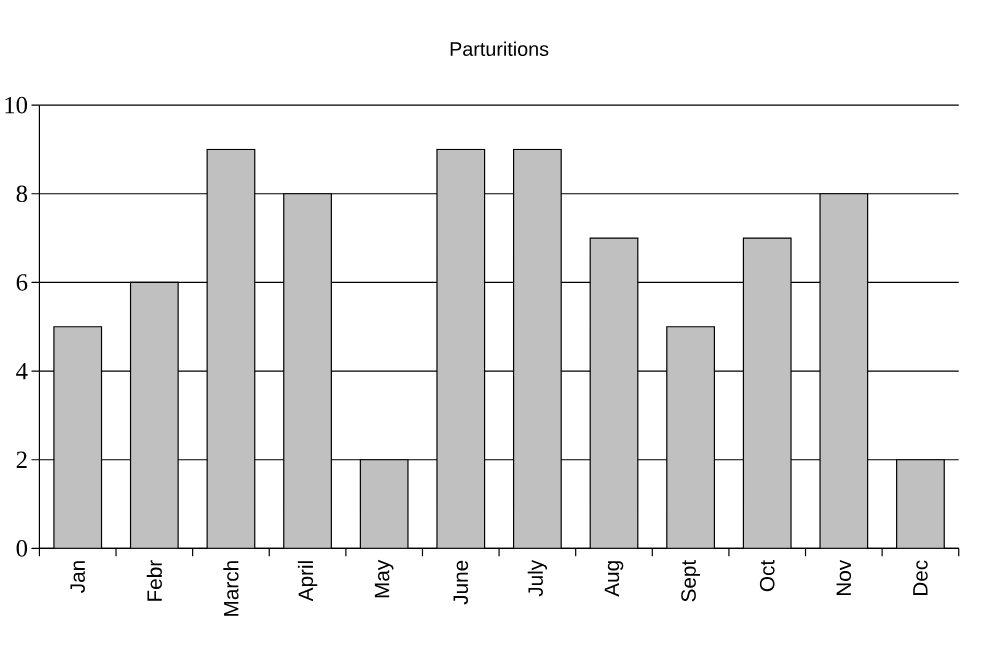 The image size is (1001, 664). Describe the element at coordinates (22, 370) in the screenshot. I see `y-tick-label: 4` at that location.